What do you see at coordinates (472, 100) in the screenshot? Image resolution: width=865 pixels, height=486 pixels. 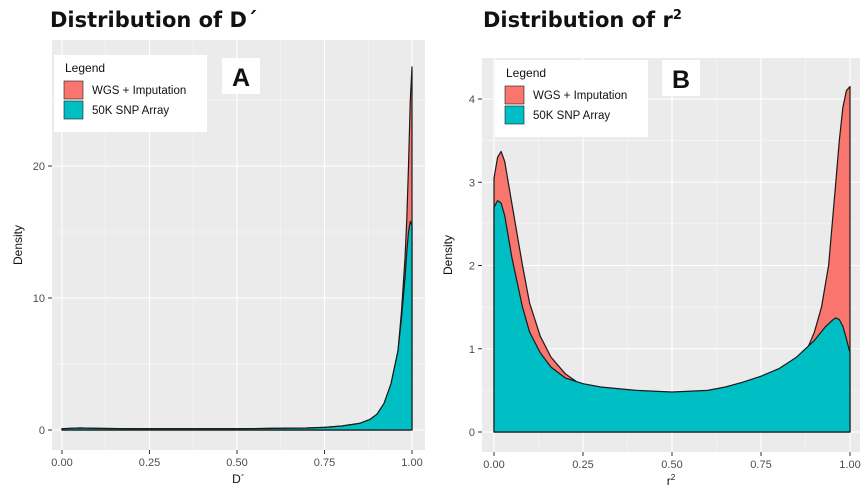 I see `y-tick-label: 4` at bounding box center [472, 100].